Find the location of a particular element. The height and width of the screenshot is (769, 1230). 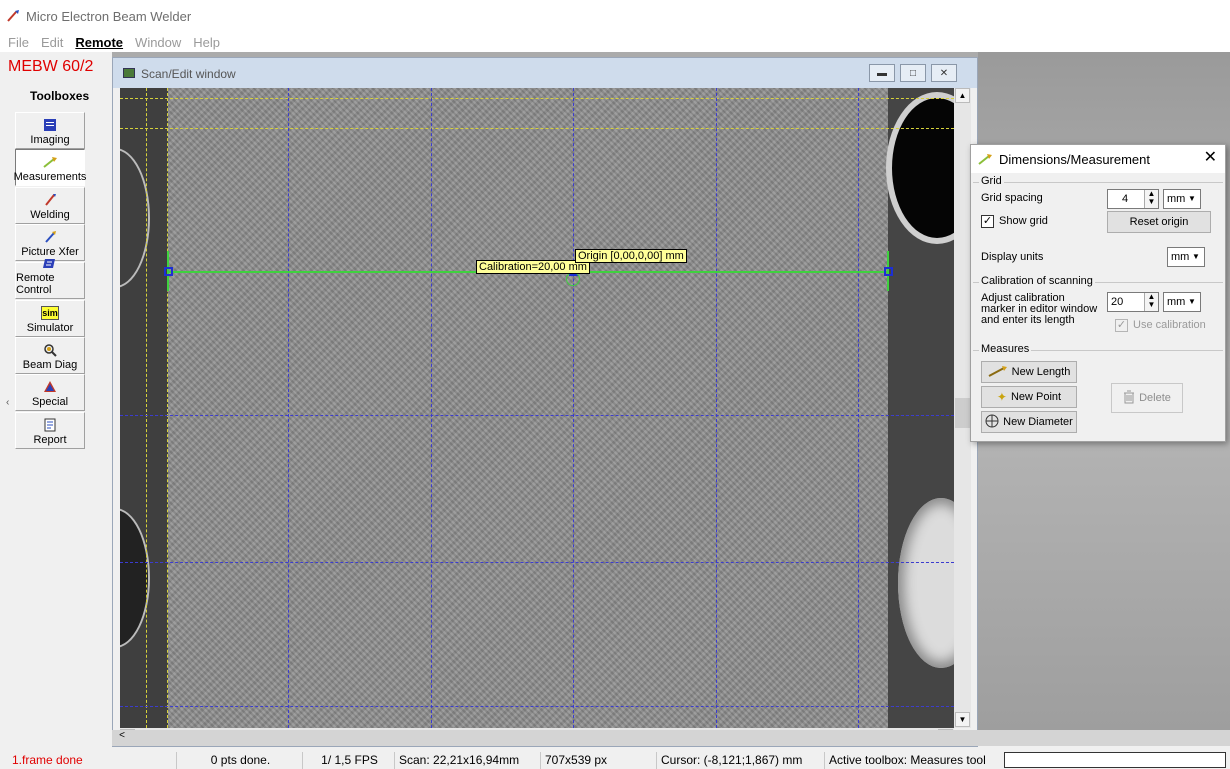

vertical-scrollbar: ▲ ▼ is located at coordinates (962, 408).